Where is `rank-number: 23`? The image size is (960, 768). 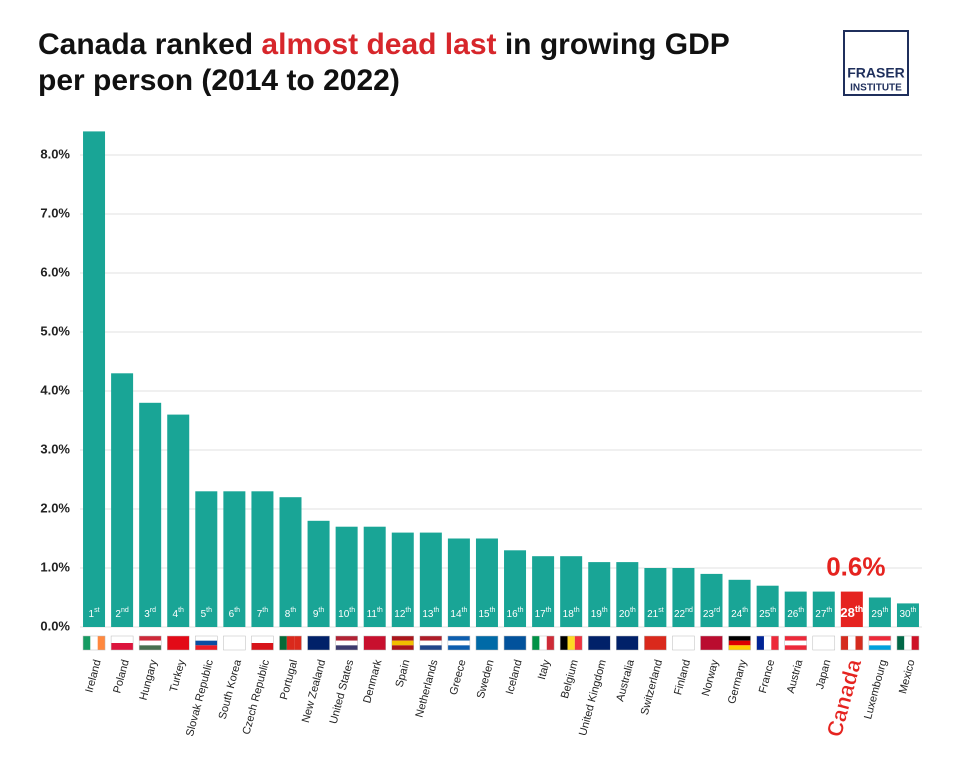
rank-number: 23 is located at coordinates (709, 614).